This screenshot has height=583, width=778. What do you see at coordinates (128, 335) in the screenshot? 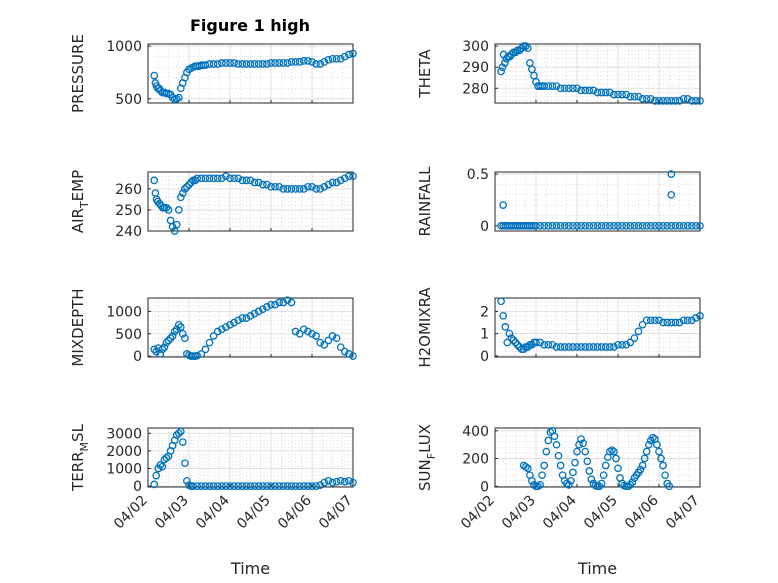
I see `y-tick-label: 500` at bounding box center [128, 335].